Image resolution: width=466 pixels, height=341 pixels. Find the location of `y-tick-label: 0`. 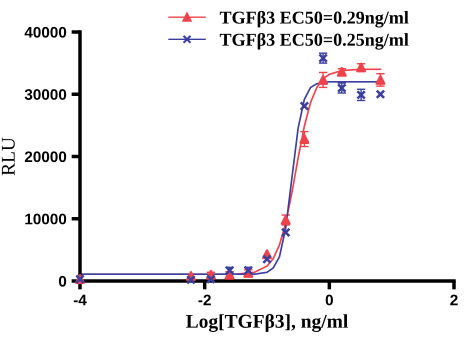

y-tick-label: 0 is located at coordinates (62, 281).